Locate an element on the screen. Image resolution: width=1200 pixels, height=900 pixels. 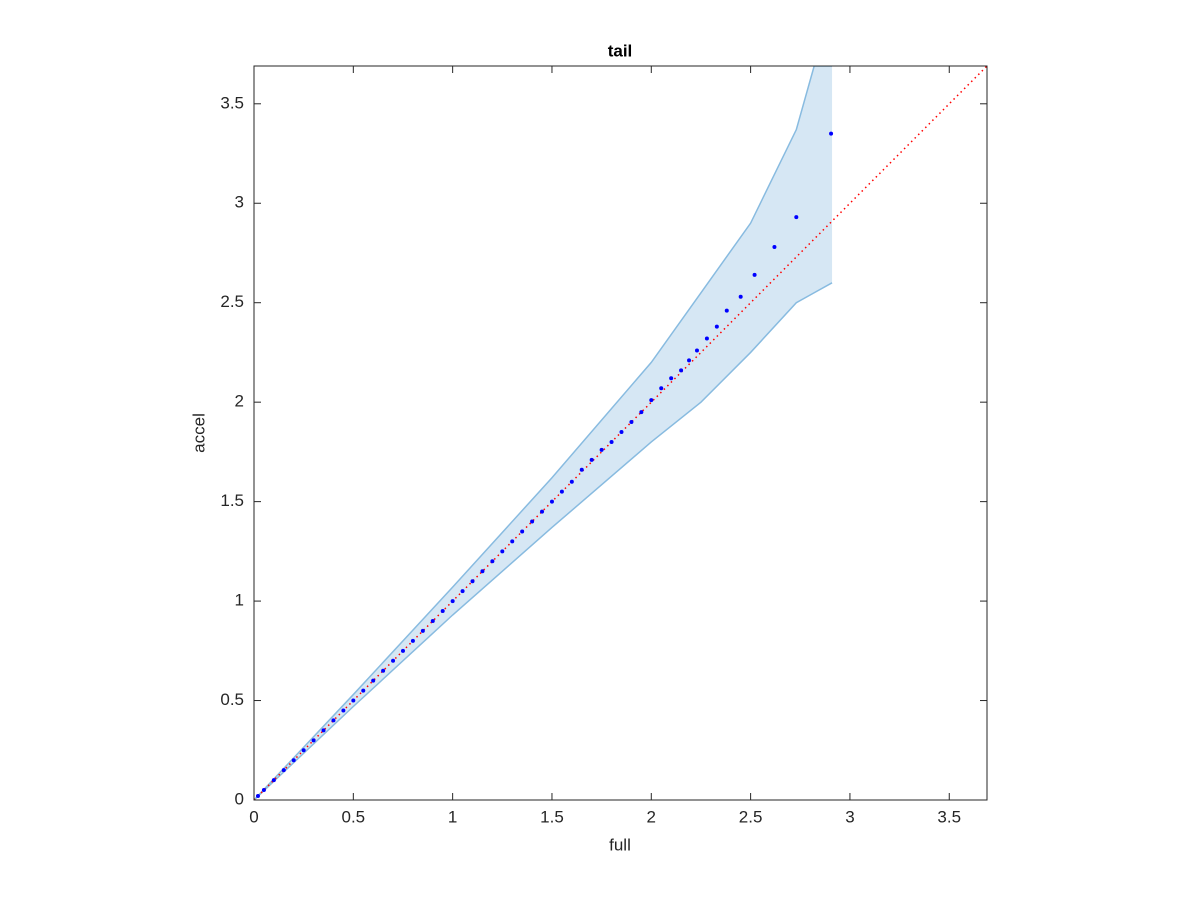
y-tick-label: 3.5 is located at coordinates (232, 102).